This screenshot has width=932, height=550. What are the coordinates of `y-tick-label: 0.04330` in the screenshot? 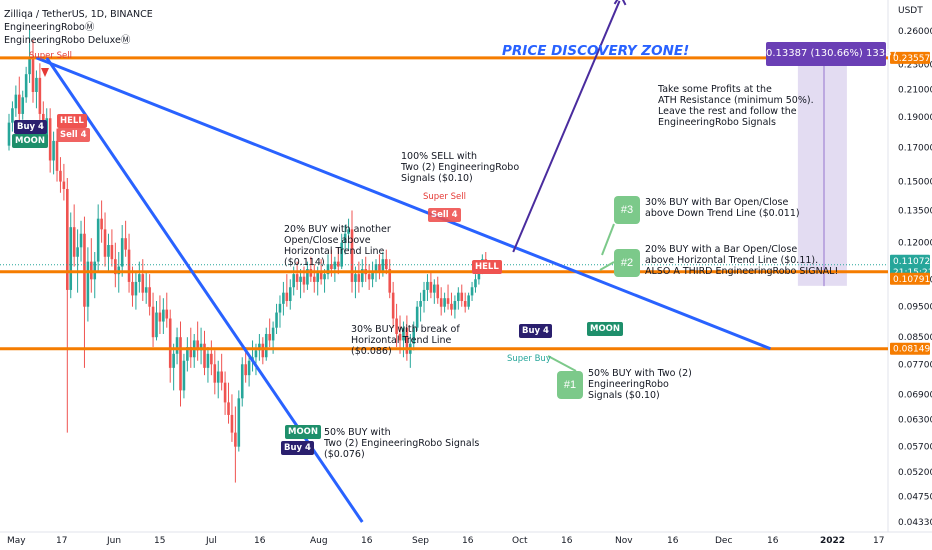 It's located at (915, 523).